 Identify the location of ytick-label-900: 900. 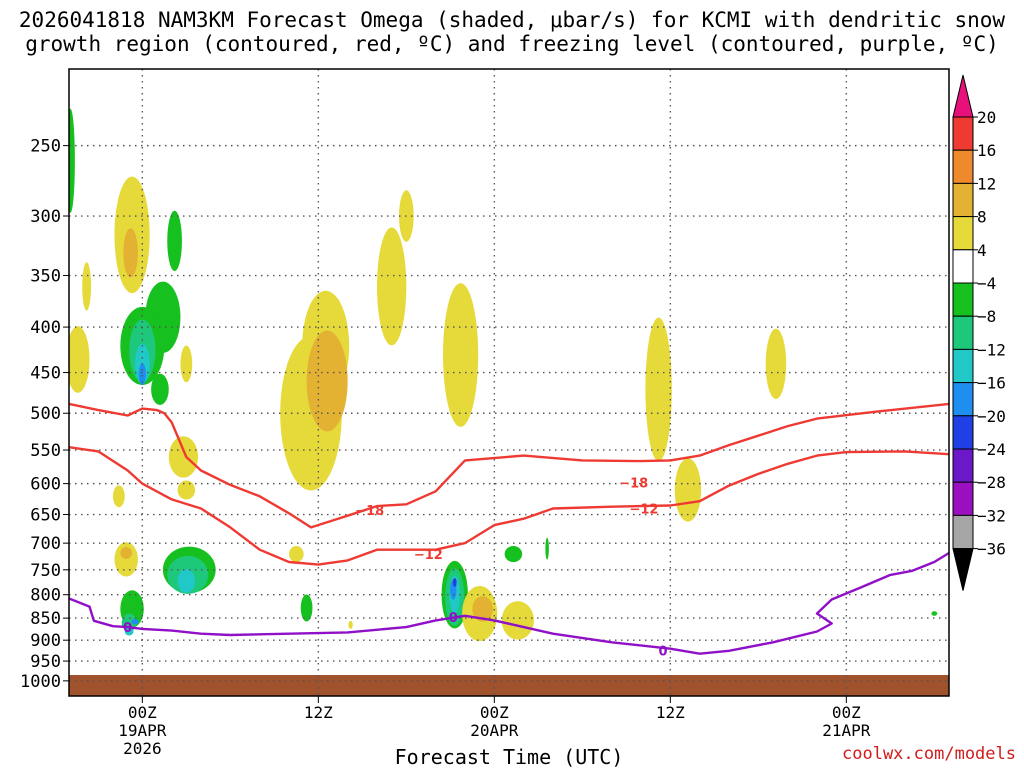
(45, 641).